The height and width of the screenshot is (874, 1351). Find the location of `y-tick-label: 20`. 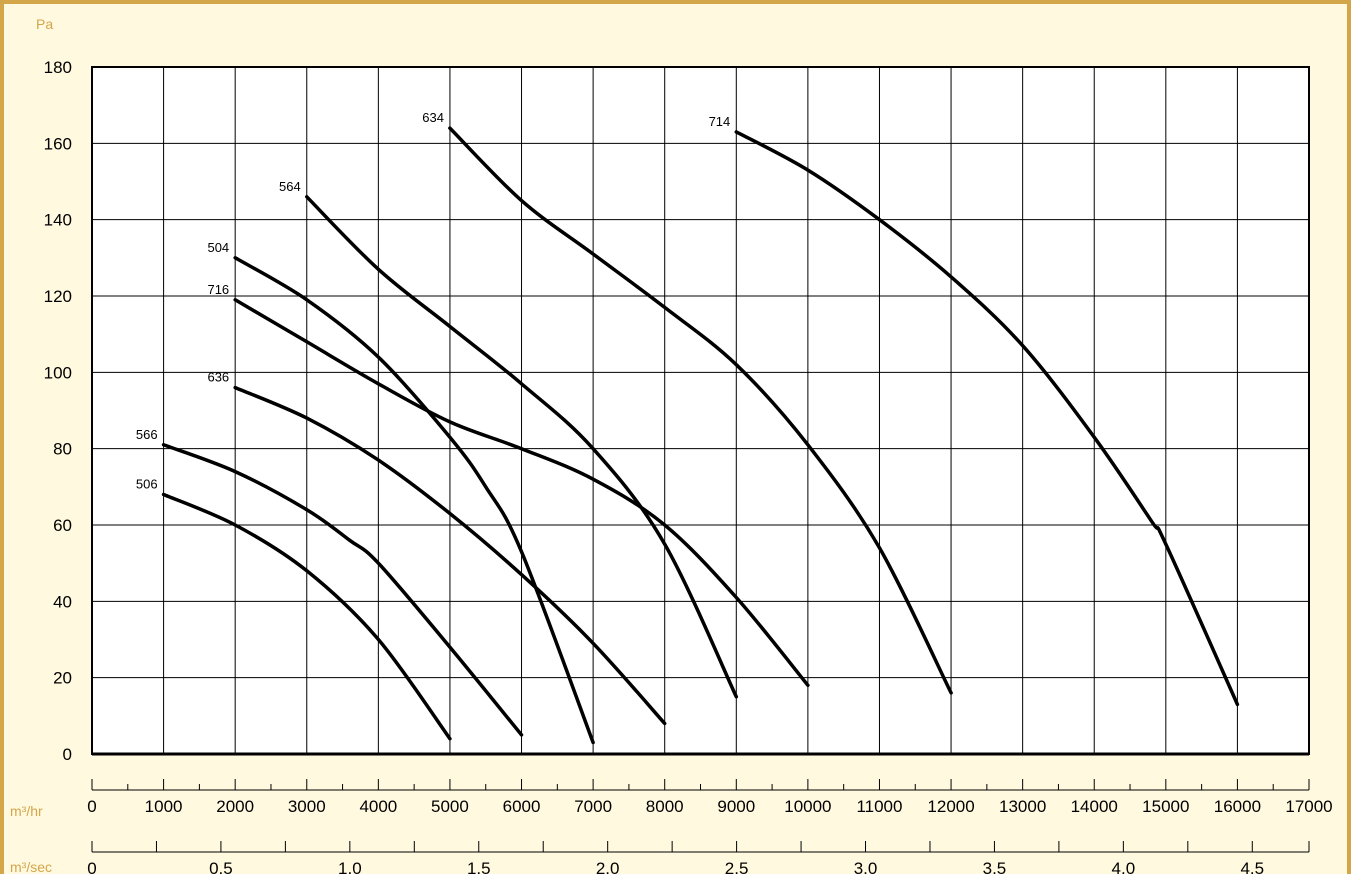

y-tick-label: 20 is located at coordinates (62, 678).